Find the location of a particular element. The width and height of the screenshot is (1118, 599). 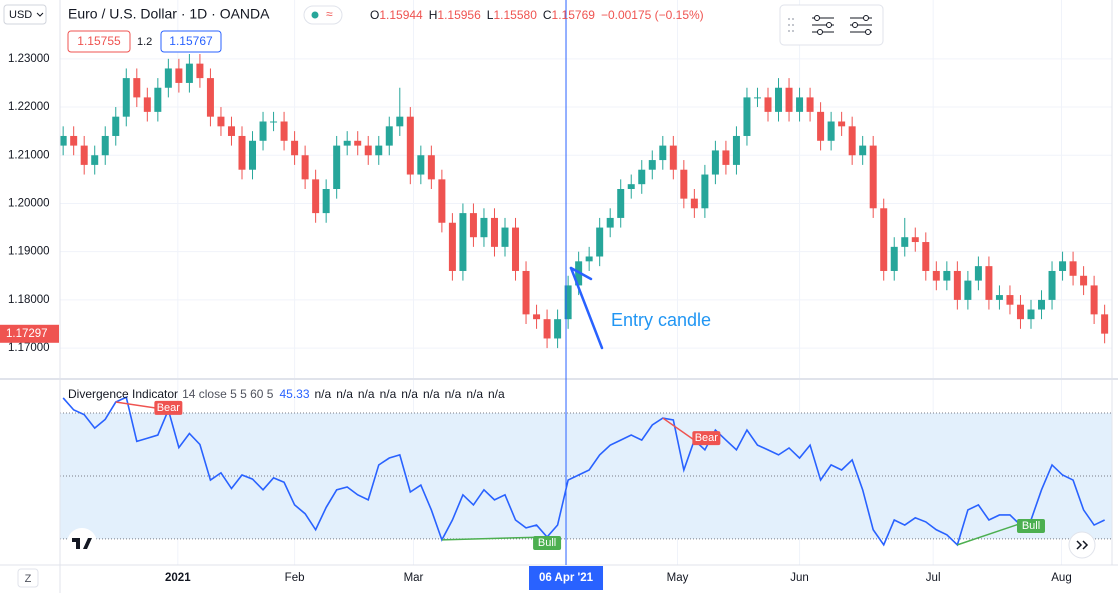

crosshair-label: 06 Apr '21 is located at coordinates (566, 578).